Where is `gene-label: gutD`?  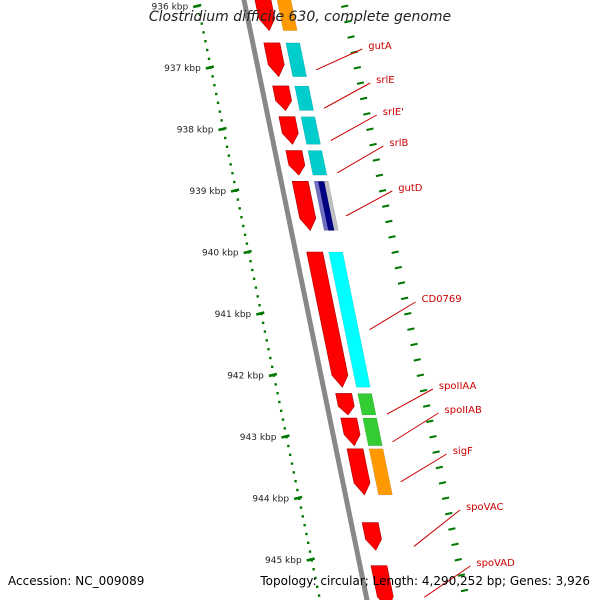
gene-label: gutD is located at coordinates (410, 188).